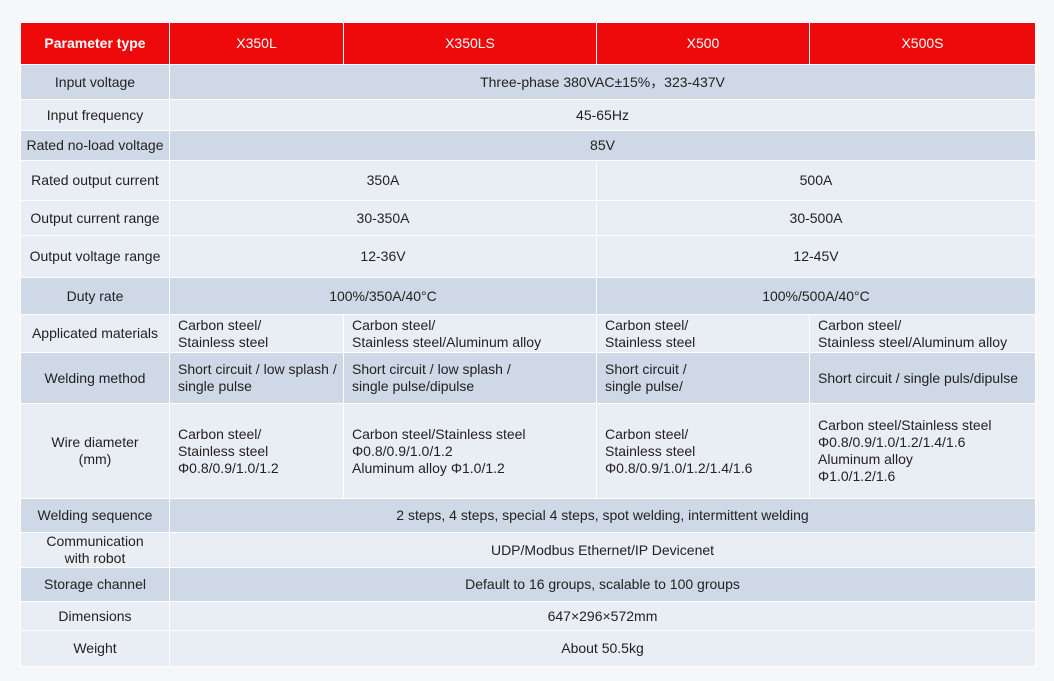 The height and width of the screenshot is (681, 1054). What do you see at coordinates (95, 82) in the screenshot?
I see `row-label: Input voltage` at bounding box center [95, 82].